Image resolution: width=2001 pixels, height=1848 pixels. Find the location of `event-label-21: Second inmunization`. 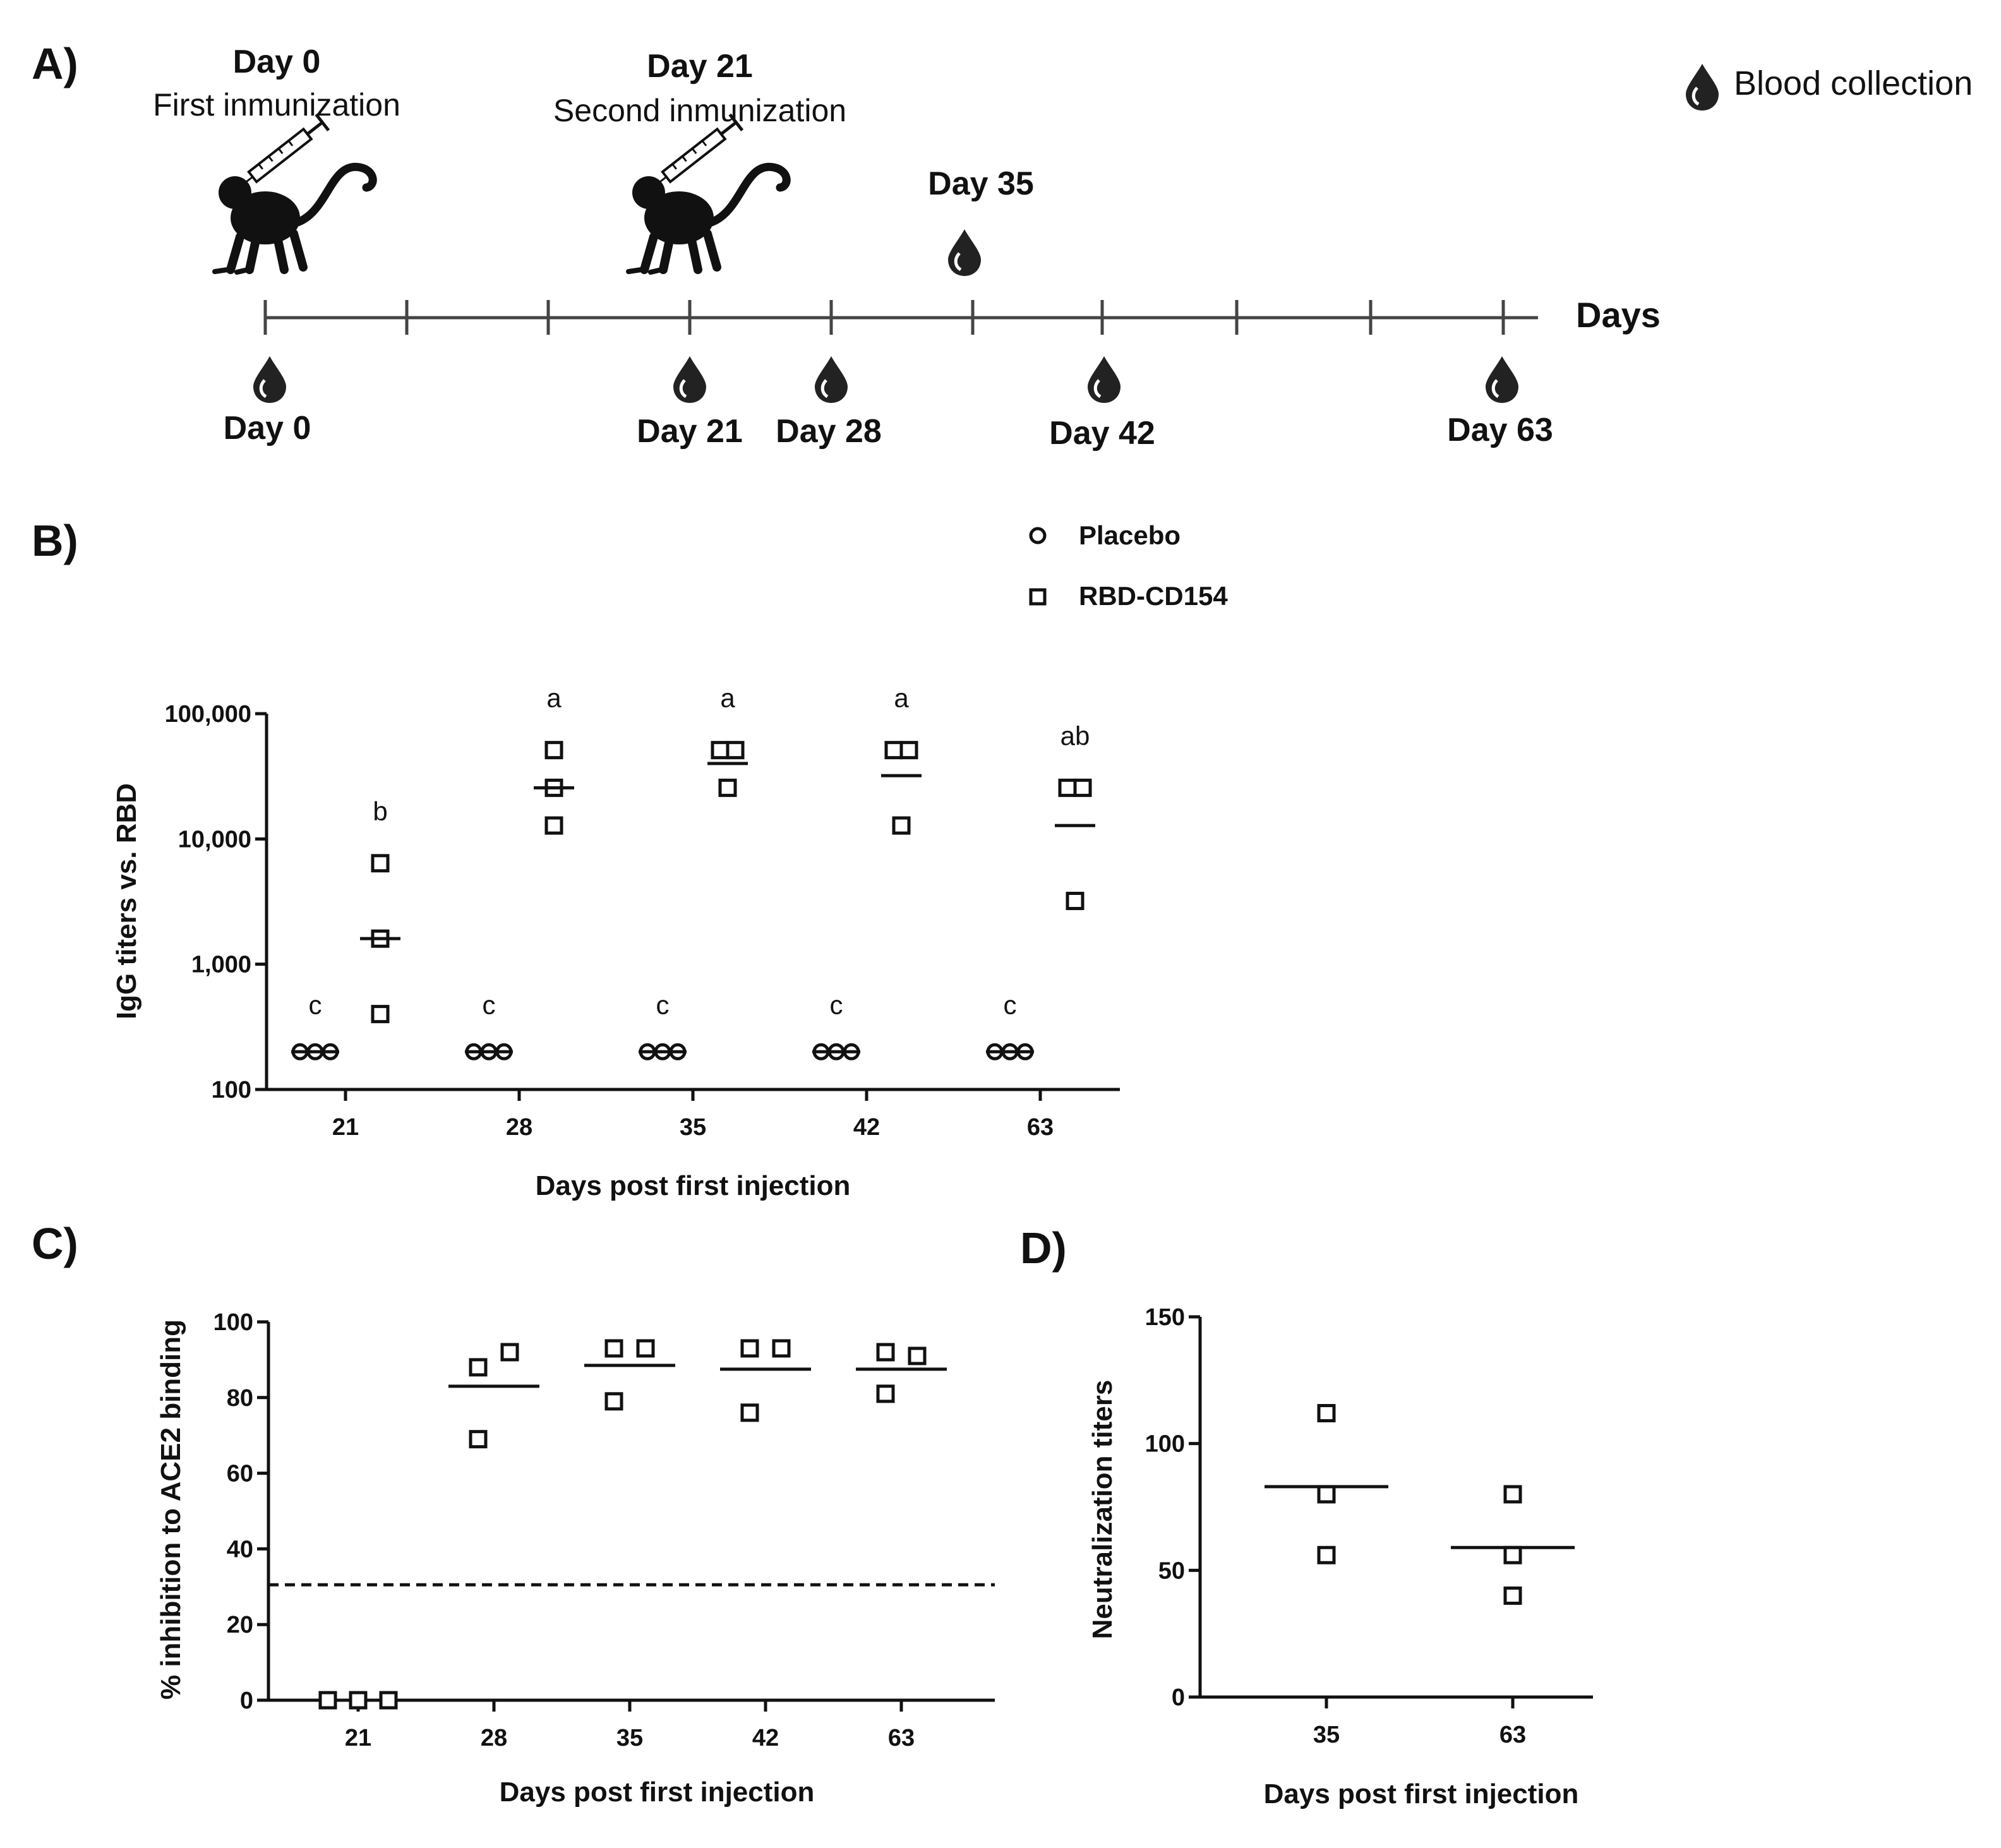

event-label-21: Second inmunization is located at coordinates (699, 110).